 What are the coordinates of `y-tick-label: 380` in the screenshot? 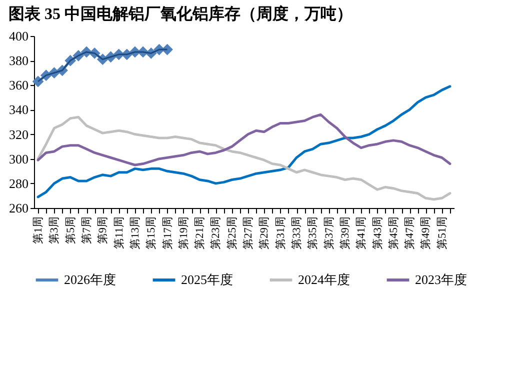 It's located at (18, 60).